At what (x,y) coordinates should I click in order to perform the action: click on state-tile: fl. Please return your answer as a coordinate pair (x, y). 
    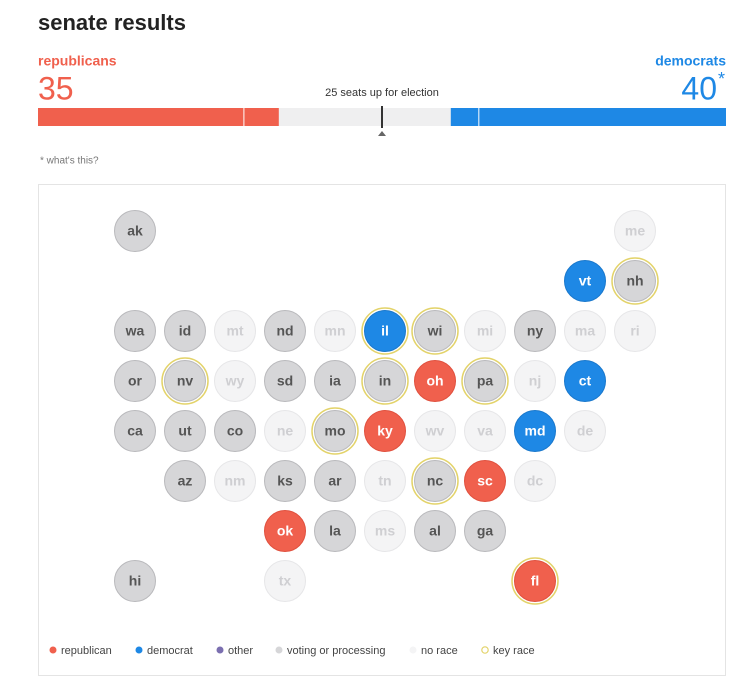
    Looking at the image, I should click on (535, 581).